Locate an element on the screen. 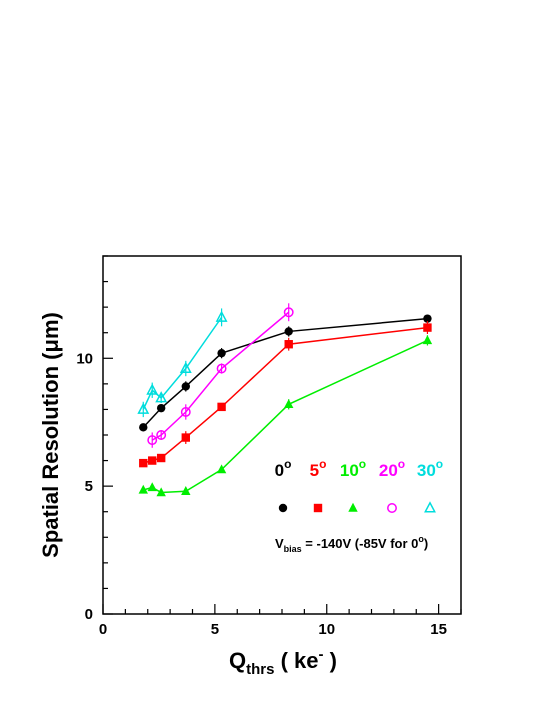 Image resolution: width=554 pixels, height=717 pixels. bias-annotation-sup: o is located at coordinates (421, 539).